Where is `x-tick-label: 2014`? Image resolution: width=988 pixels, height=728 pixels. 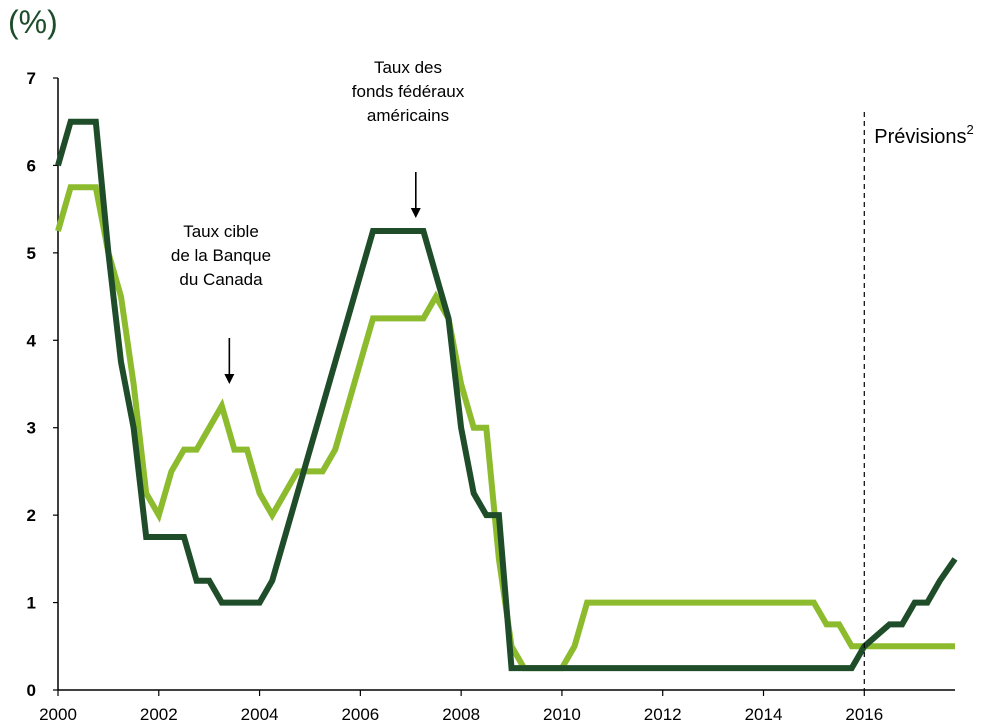 x-tick-label: 2014 is located at coordinates (764, 714).